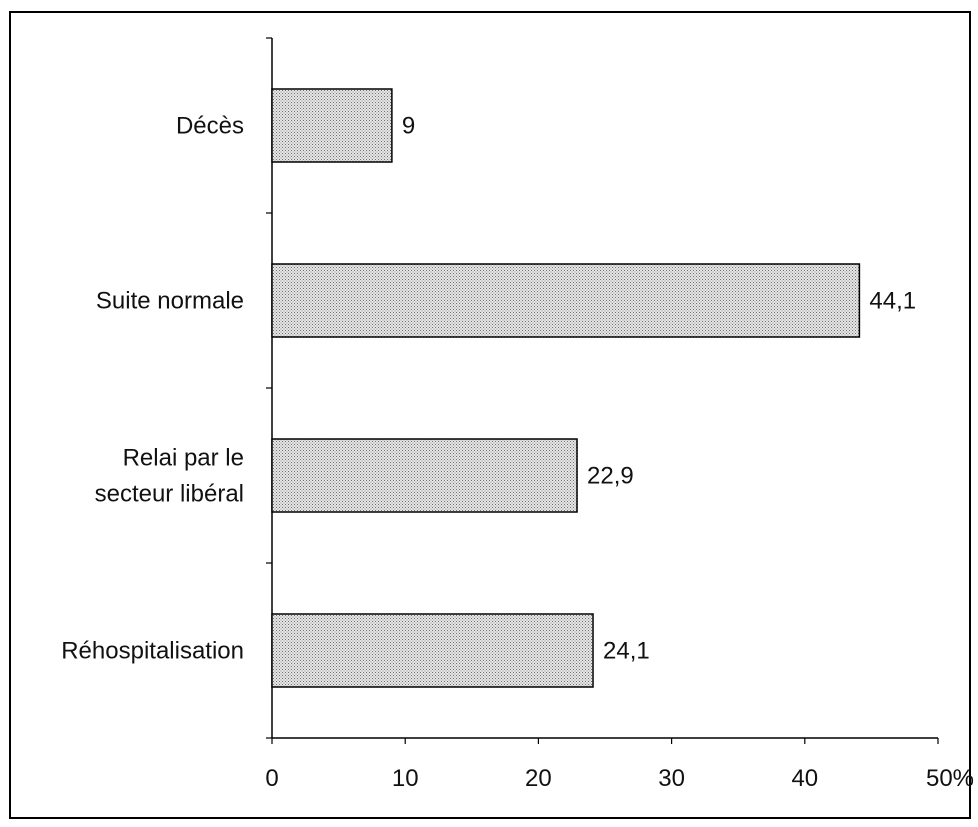 The width and height of the screenshot is (978, 827). Describe the element at coordinates (538, 778) in the screenshot. I see `x-tick-label: 20` at that location.